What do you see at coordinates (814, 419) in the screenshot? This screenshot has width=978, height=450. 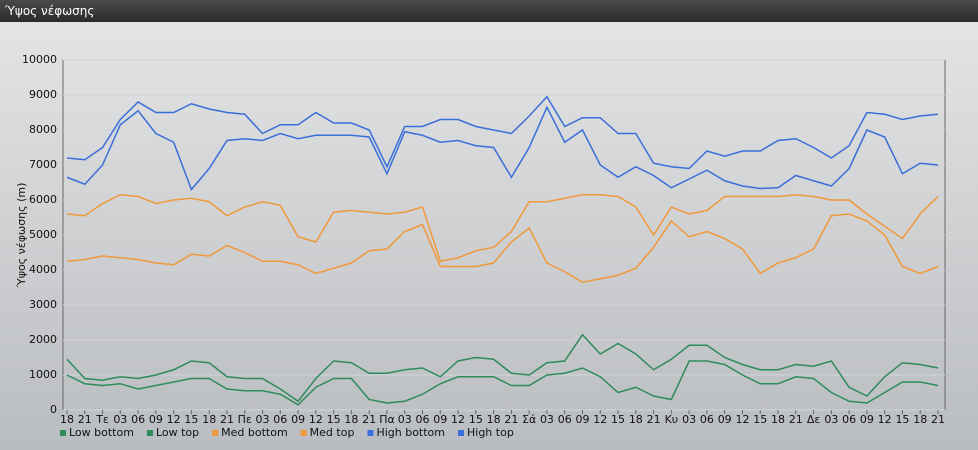 I see `x-tick-label: Δε` at bounding box center [814, 419].